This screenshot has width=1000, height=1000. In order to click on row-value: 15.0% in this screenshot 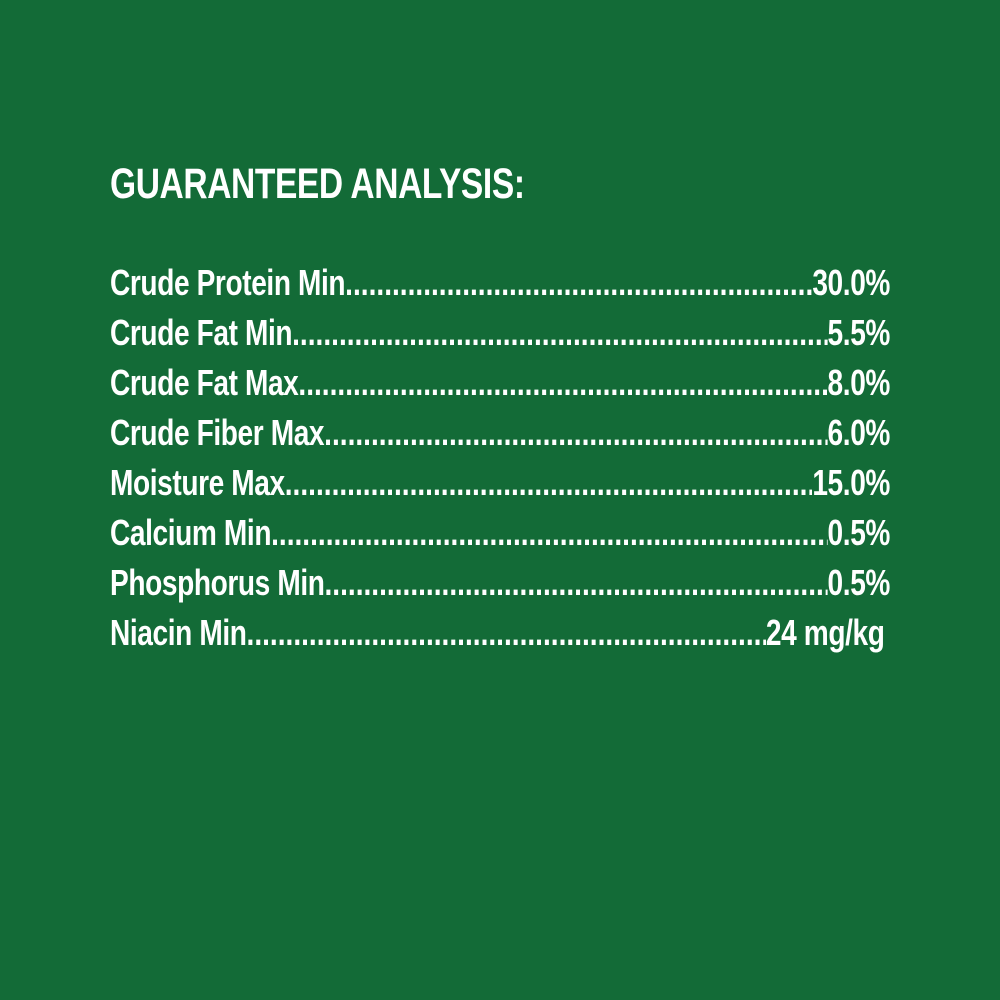, I will do `click(851, 482)`.